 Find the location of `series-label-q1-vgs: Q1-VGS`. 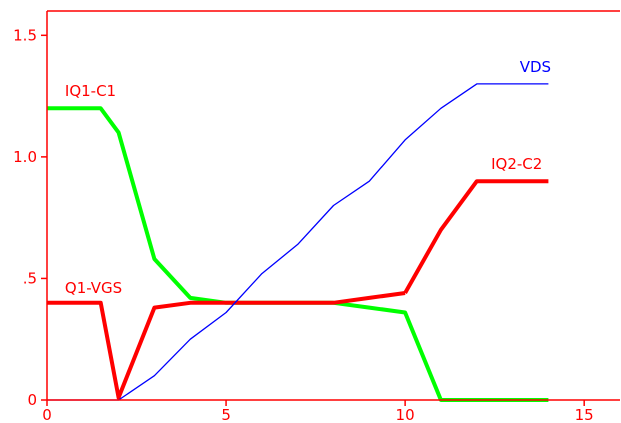

series-label-q1-vgs: Q1-VGS is located at coordinates (93, 288).